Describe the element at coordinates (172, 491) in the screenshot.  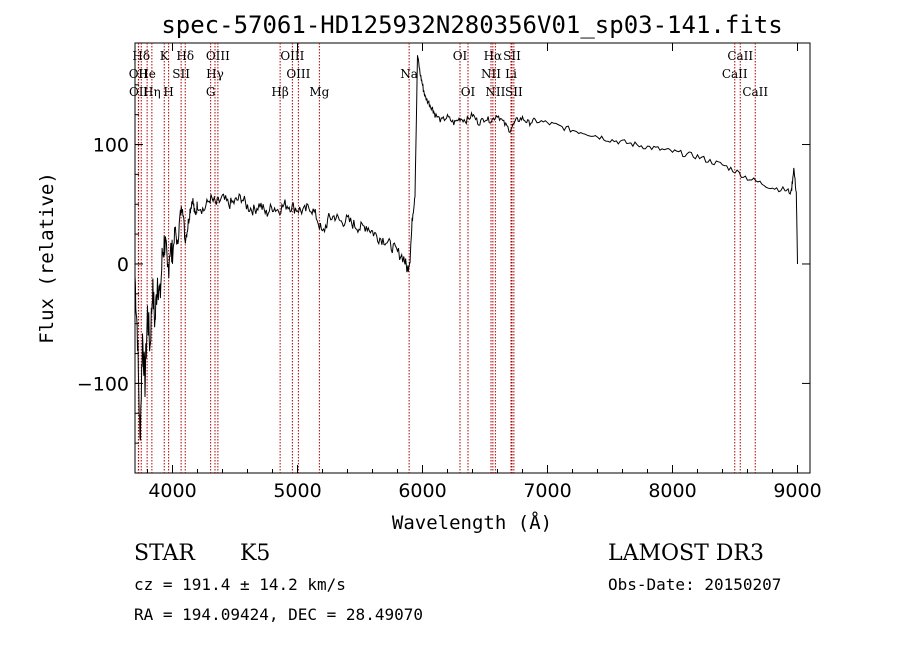
I see `x-tick-label: 4000` at that location.